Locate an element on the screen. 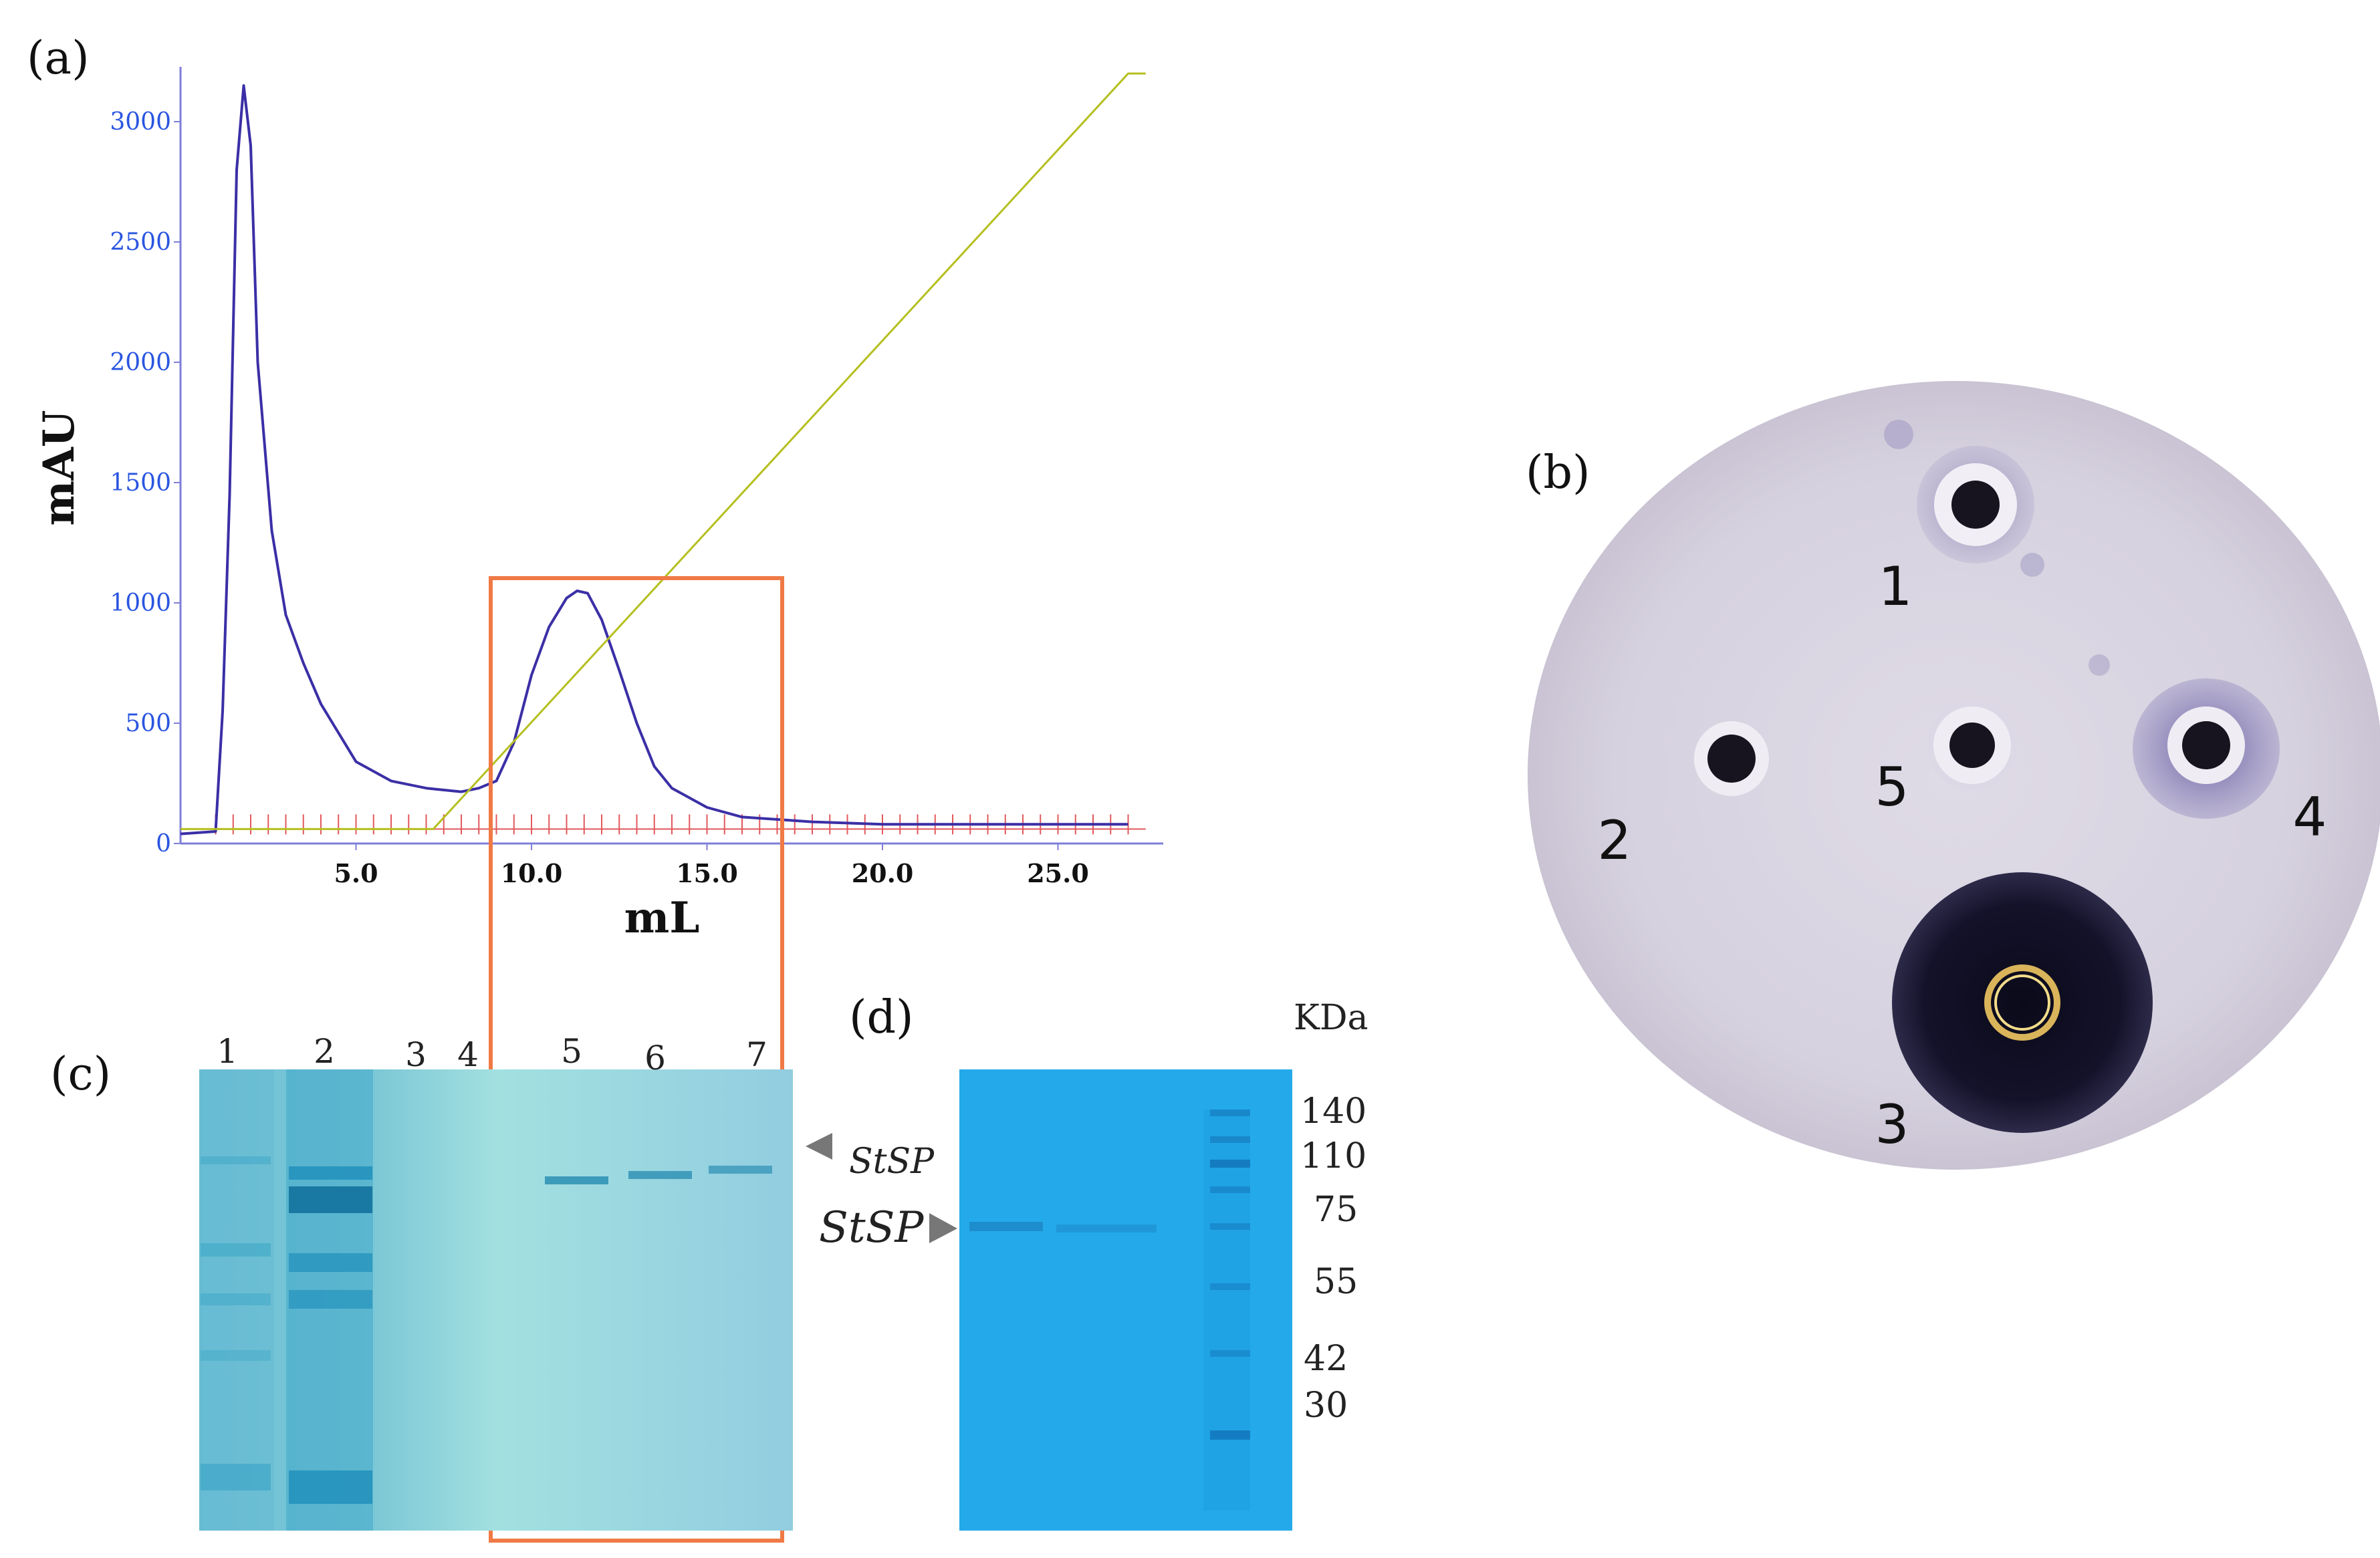 This screenshot has height=1558, width=2380. marker-label-30: 30 is located at coordinates (1326, 1406).